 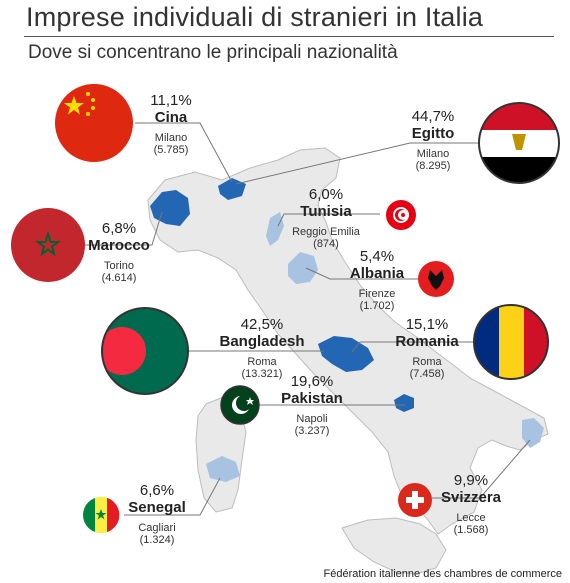 I want to click on label-bangladesh: 42,5% Bangladesh Roma (13.321), so click(x=262, y=348).